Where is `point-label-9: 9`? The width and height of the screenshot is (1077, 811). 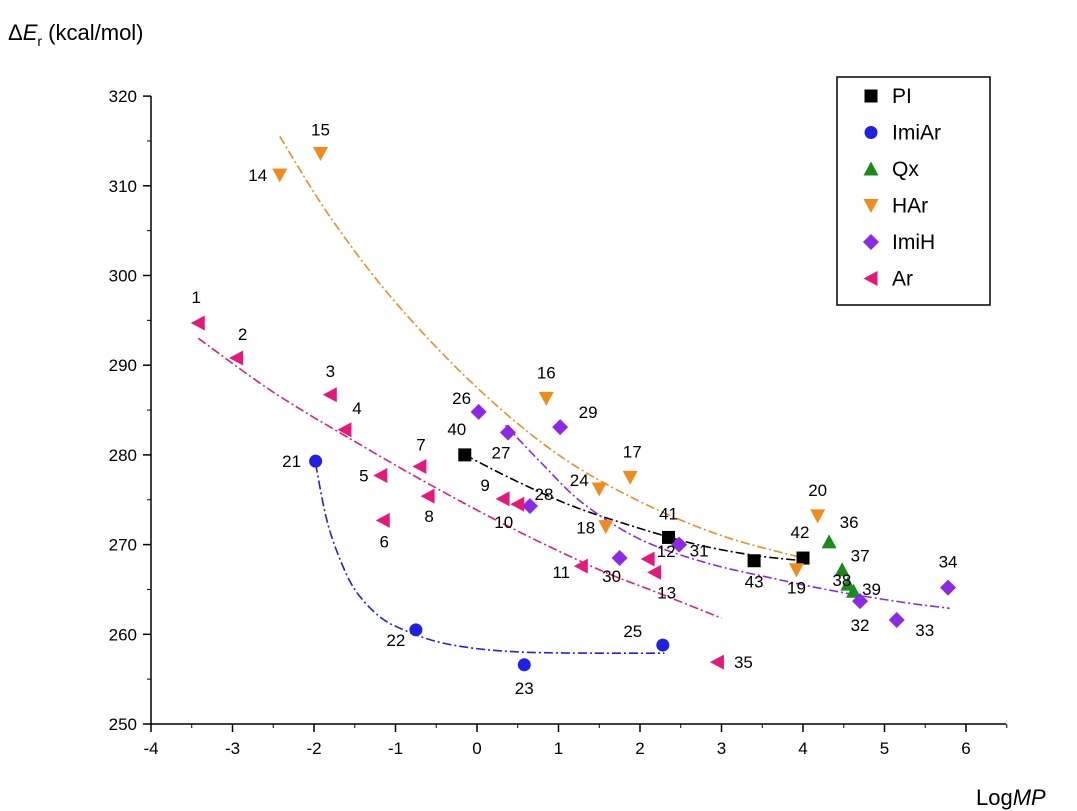
point-label-9: 9 is located at coordinates (484, 485).